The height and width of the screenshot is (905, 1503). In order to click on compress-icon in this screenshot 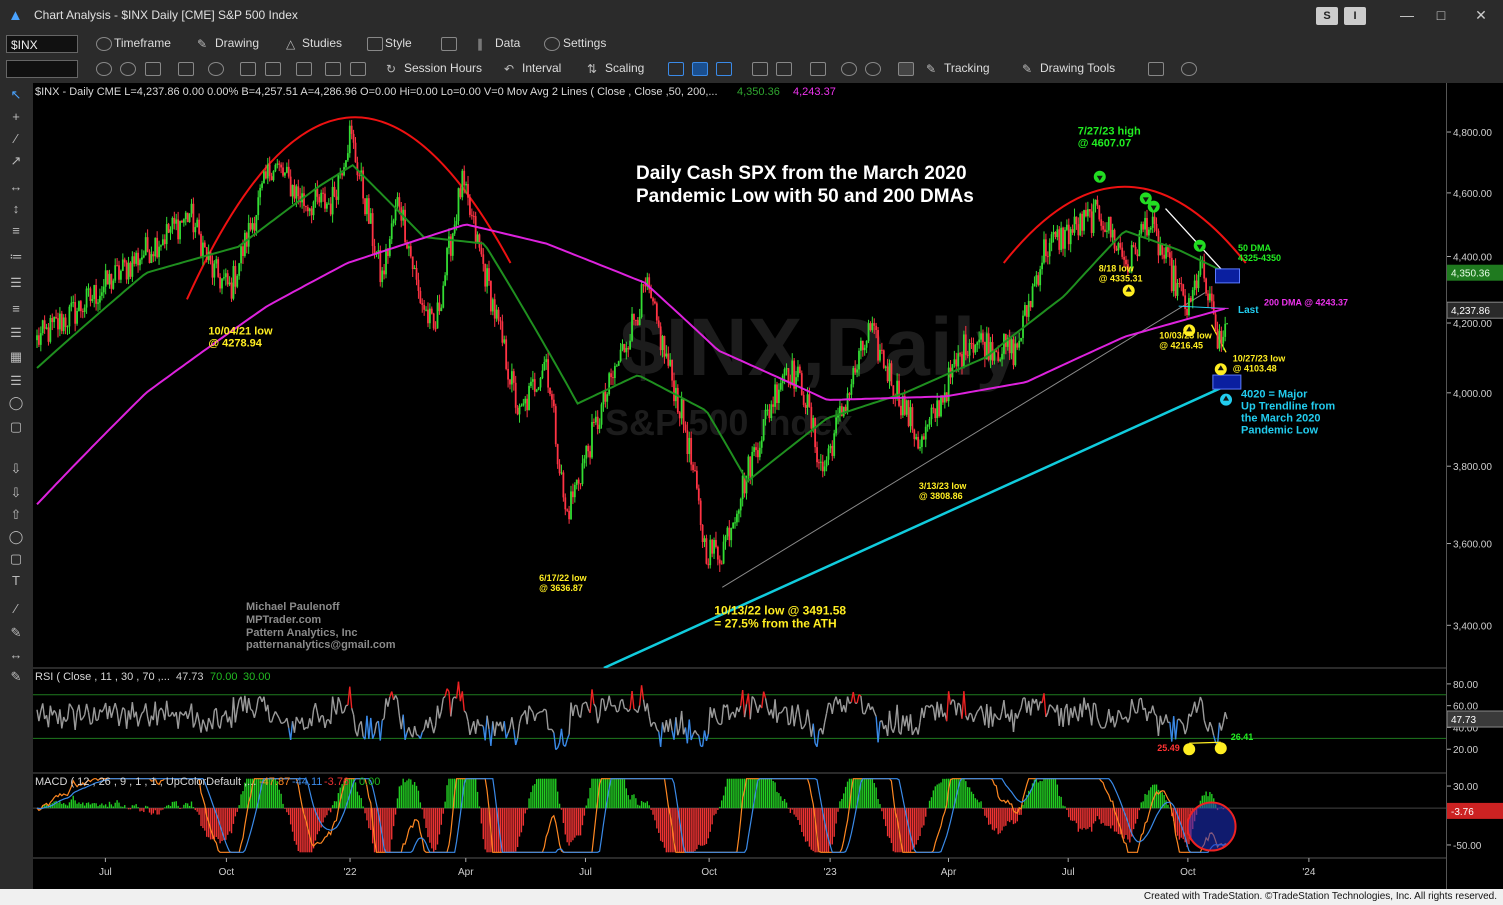, I will do `click(760, 69)`.